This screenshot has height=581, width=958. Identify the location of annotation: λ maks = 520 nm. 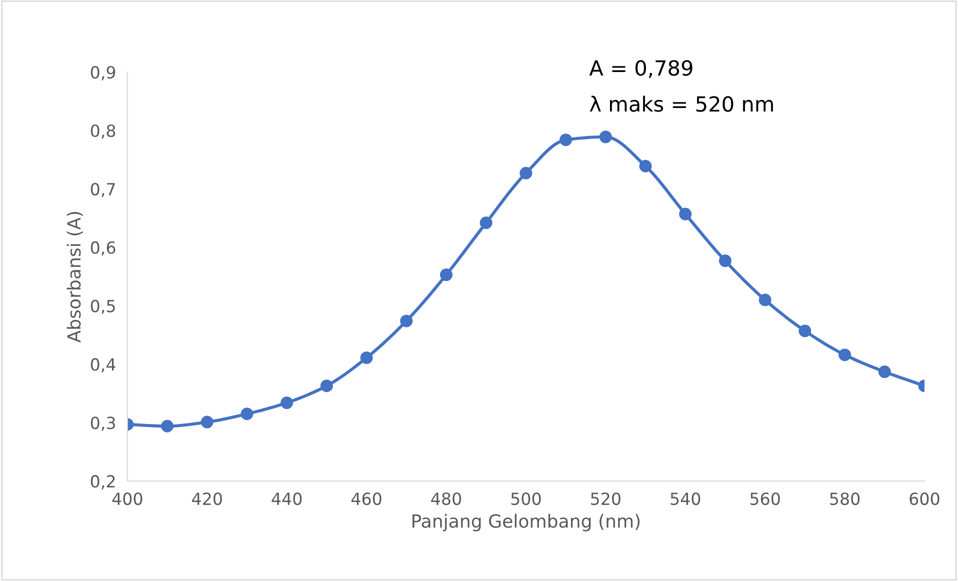
(681, 104).